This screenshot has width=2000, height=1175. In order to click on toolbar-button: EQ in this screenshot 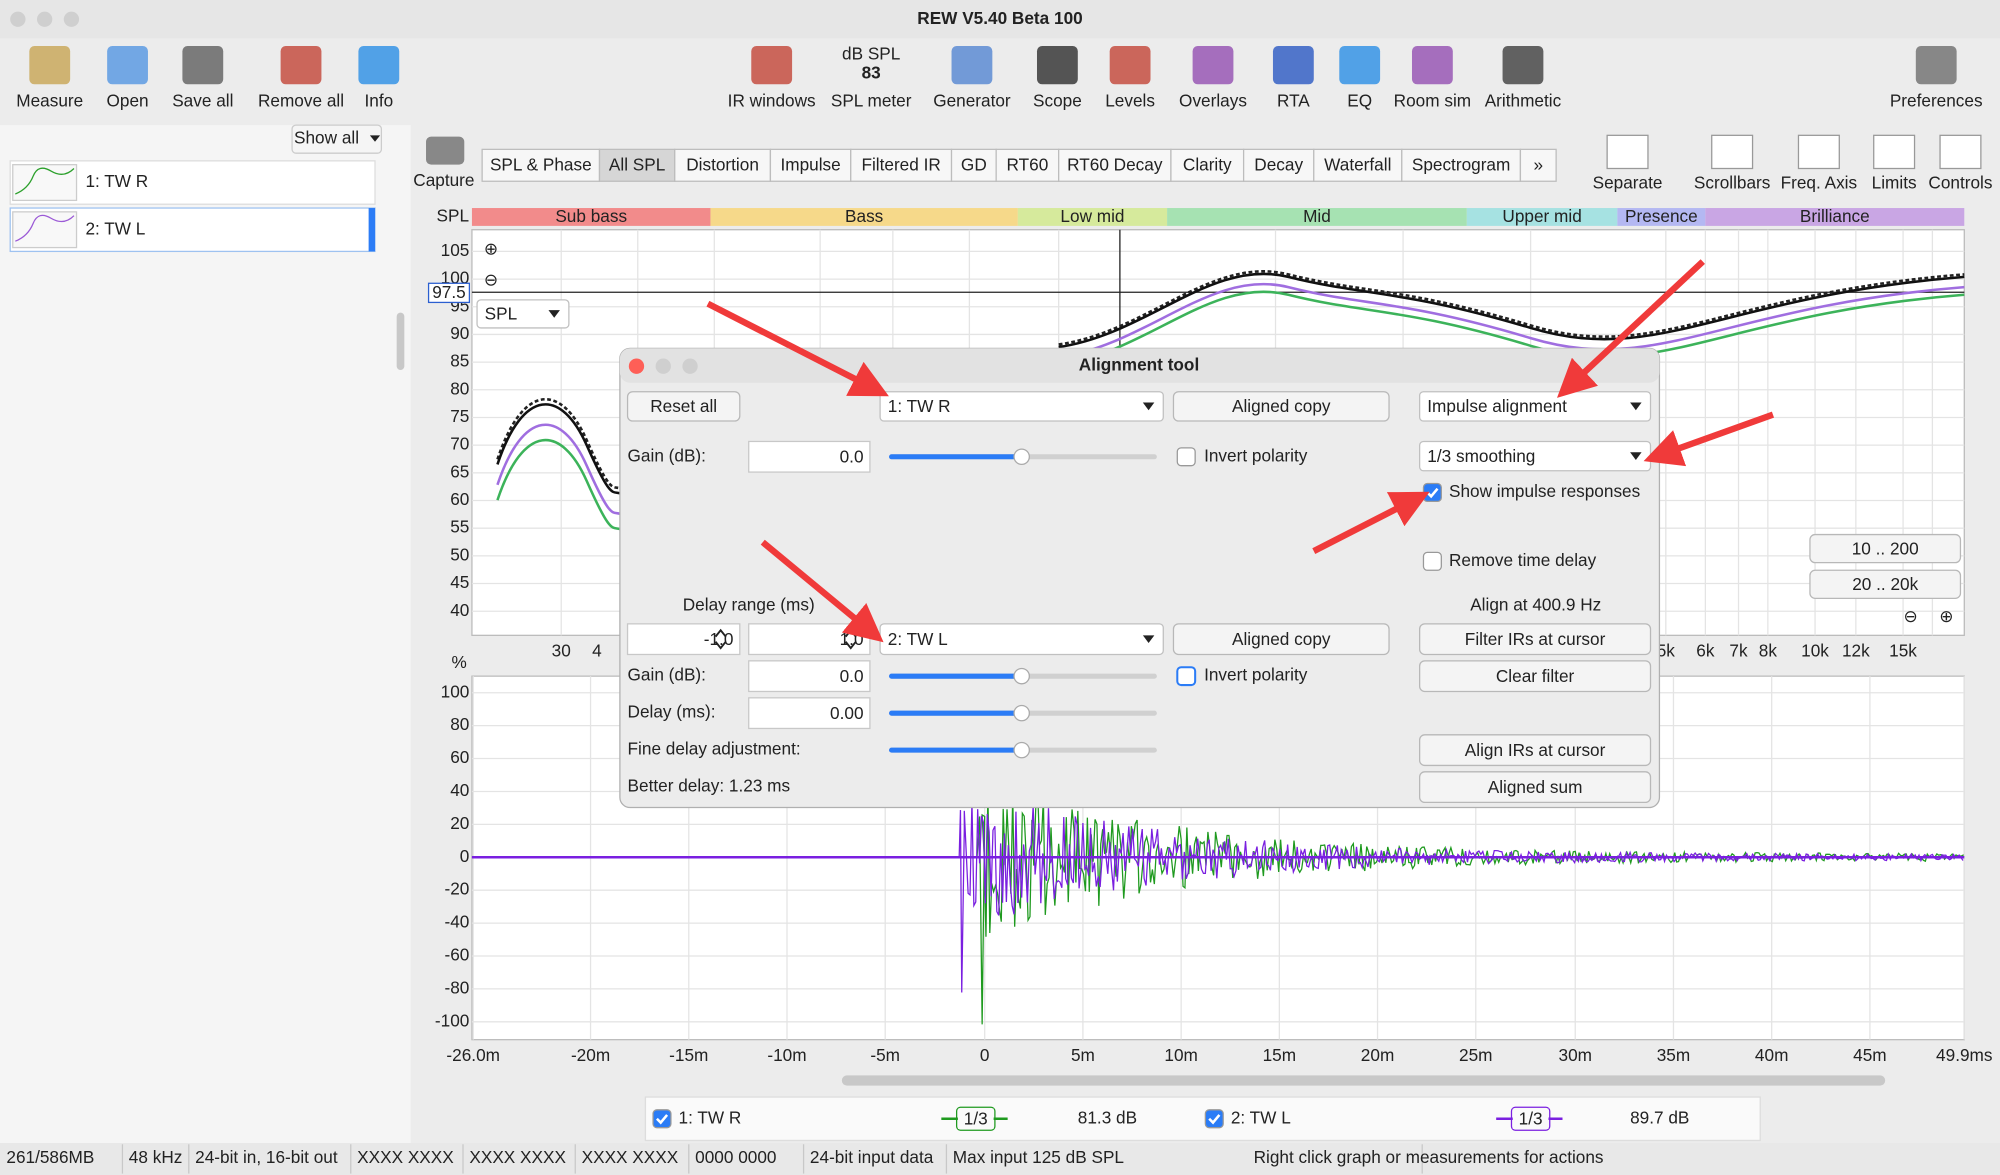, I will do `click(1359, 101)`.